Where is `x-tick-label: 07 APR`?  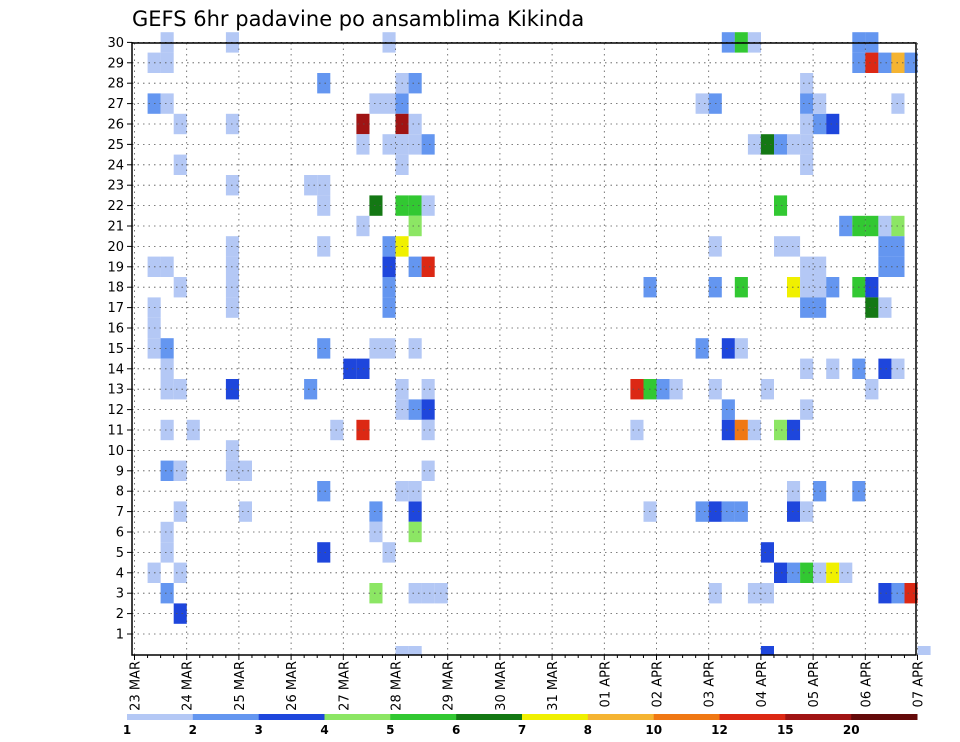 x-tick-label: 07 APR is located at coordinates (919, 684).